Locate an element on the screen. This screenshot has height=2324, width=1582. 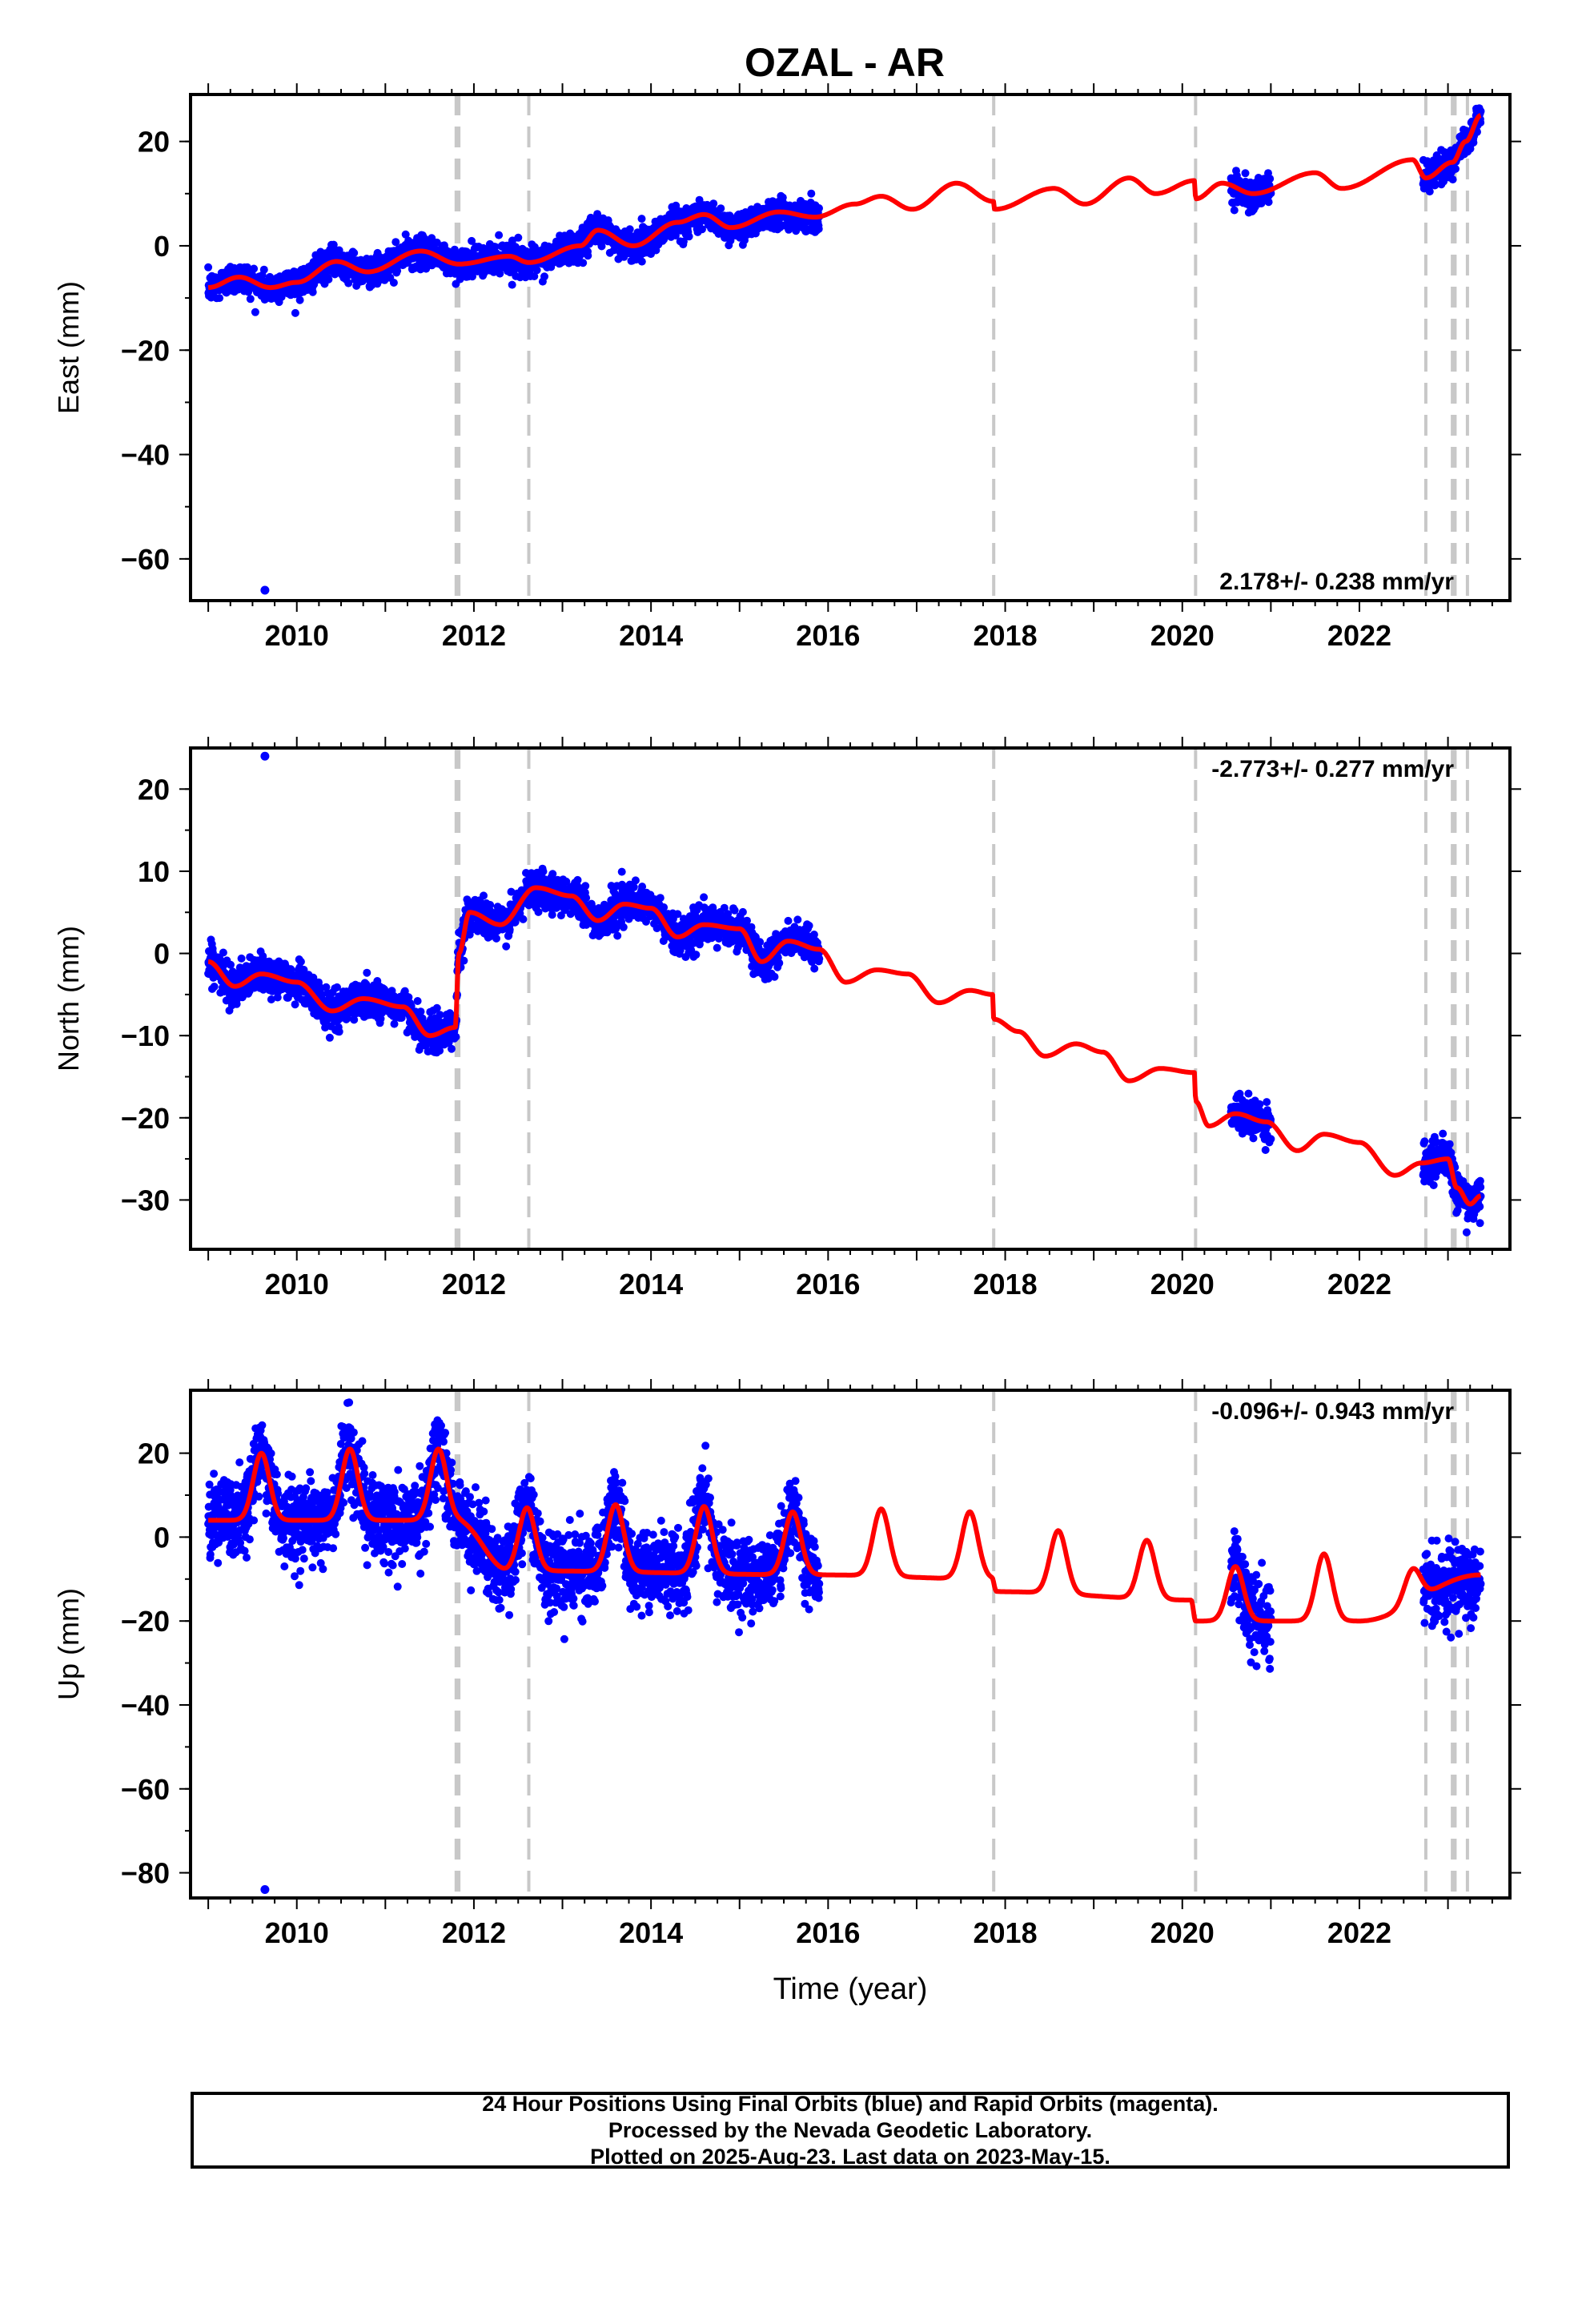
east-xtick-label: 2018 is located at coordinates (1006, 635).